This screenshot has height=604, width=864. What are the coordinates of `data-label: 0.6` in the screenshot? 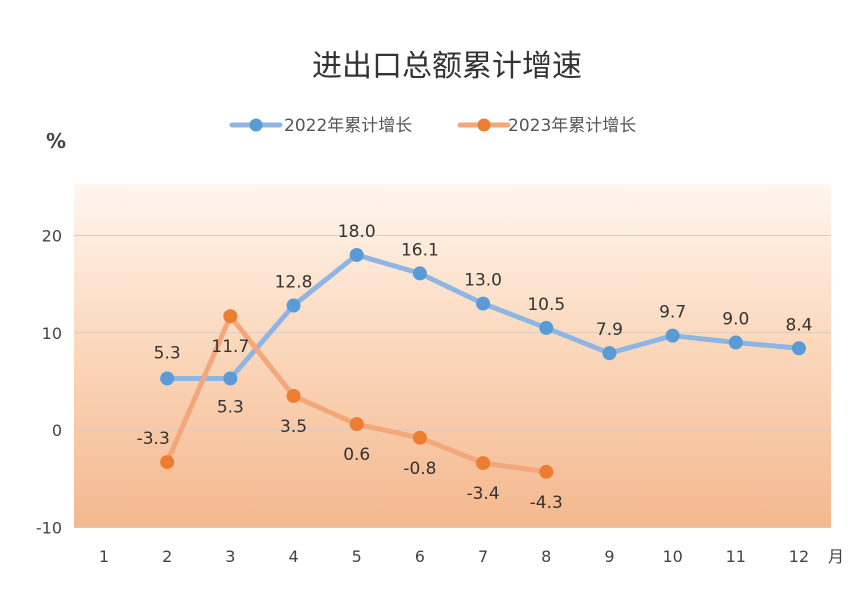 It's located at (356, 455).